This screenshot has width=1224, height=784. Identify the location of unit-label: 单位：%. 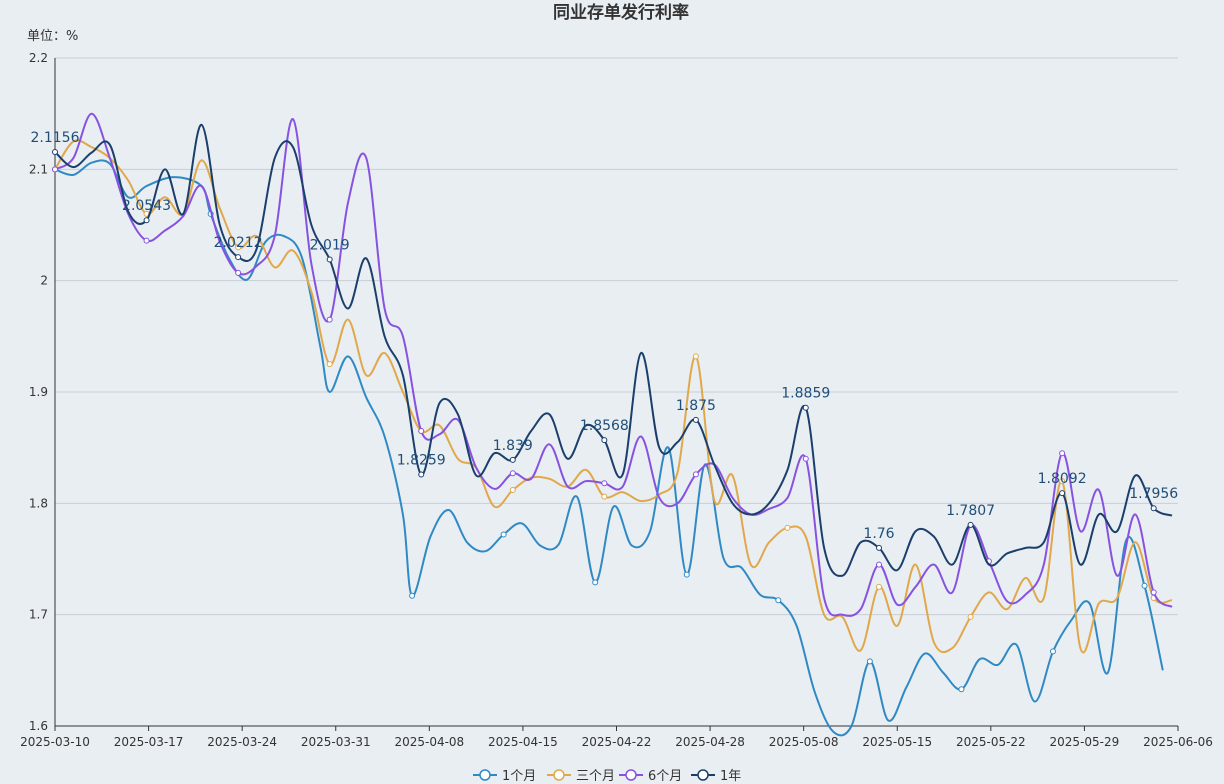
(52, 36).